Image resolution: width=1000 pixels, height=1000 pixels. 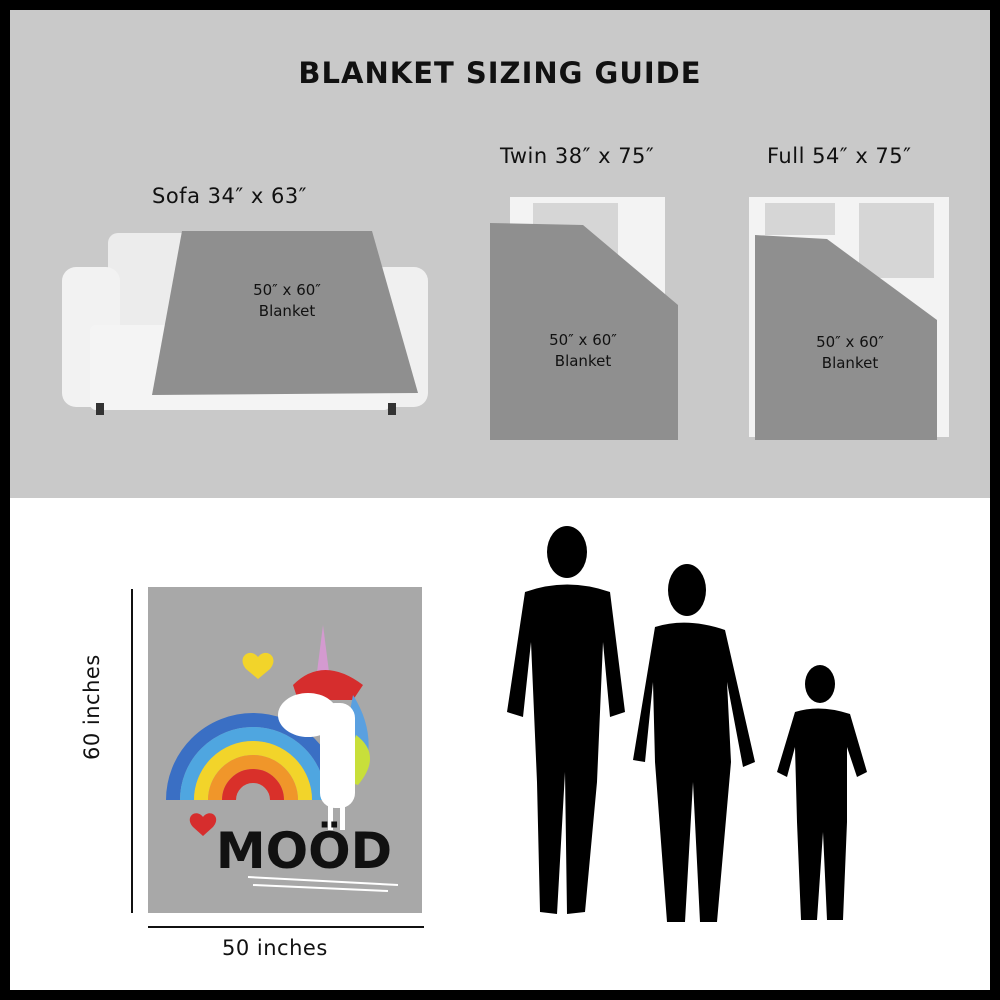 I want to click on twin-size-label: Twin 38″ x 75″, so click(x=577, y=156).